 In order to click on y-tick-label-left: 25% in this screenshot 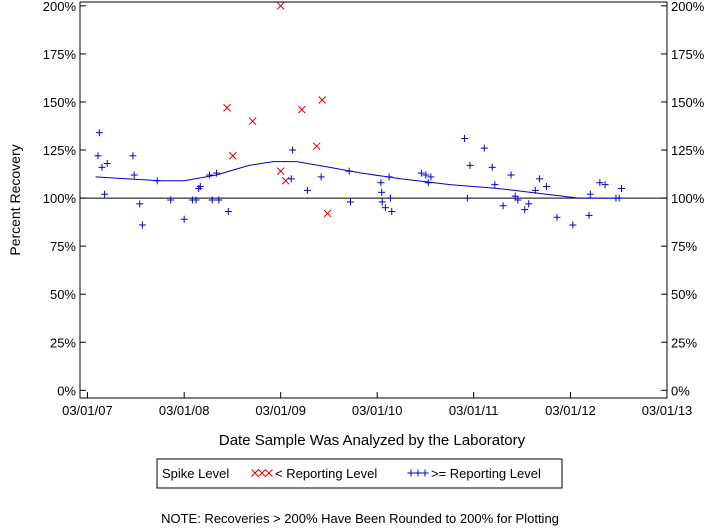, I will do `click(63, 342)`.